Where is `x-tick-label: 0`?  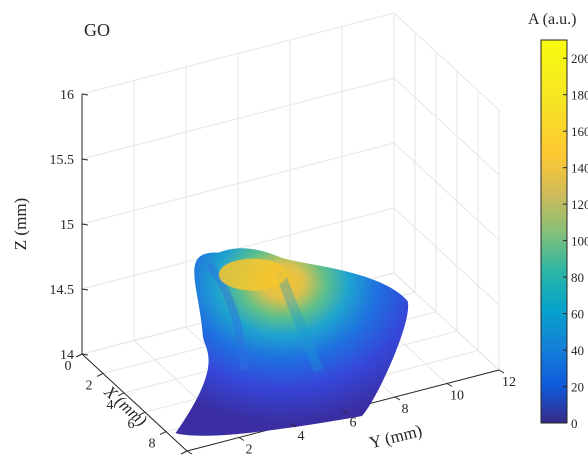 x-tick-label: 0 is located at coordinates (68, 366).